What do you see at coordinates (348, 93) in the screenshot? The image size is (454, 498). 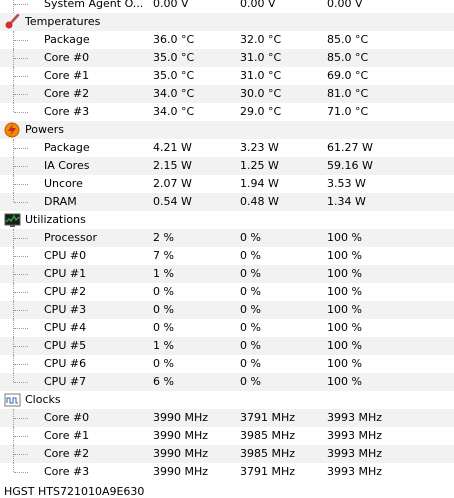 I see `sensor-max: 81.0 °C` at bounding box center [348, 93].